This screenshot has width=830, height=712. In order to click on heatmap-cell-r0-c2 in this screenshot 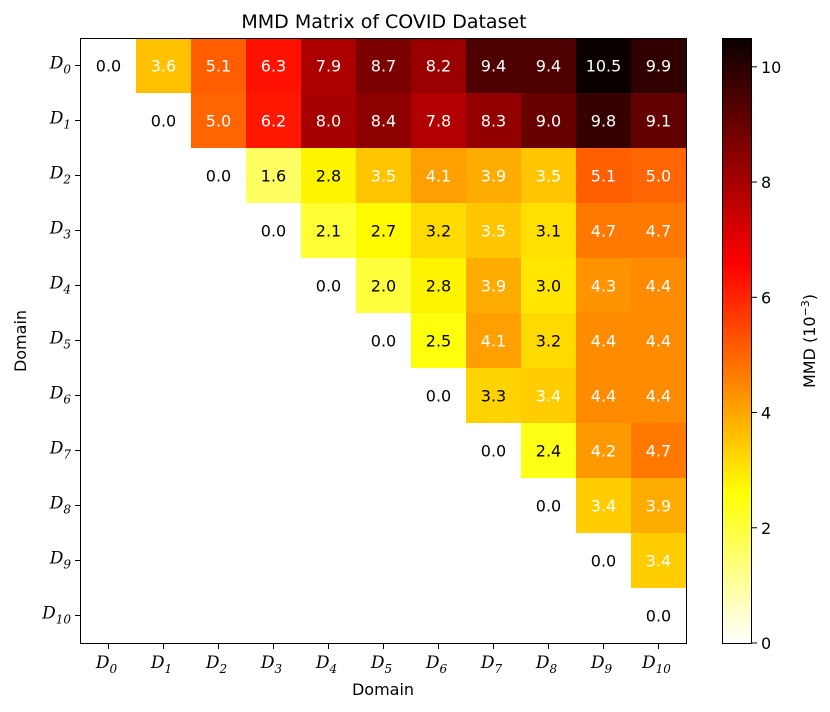, I will do `click(219, 66)`.